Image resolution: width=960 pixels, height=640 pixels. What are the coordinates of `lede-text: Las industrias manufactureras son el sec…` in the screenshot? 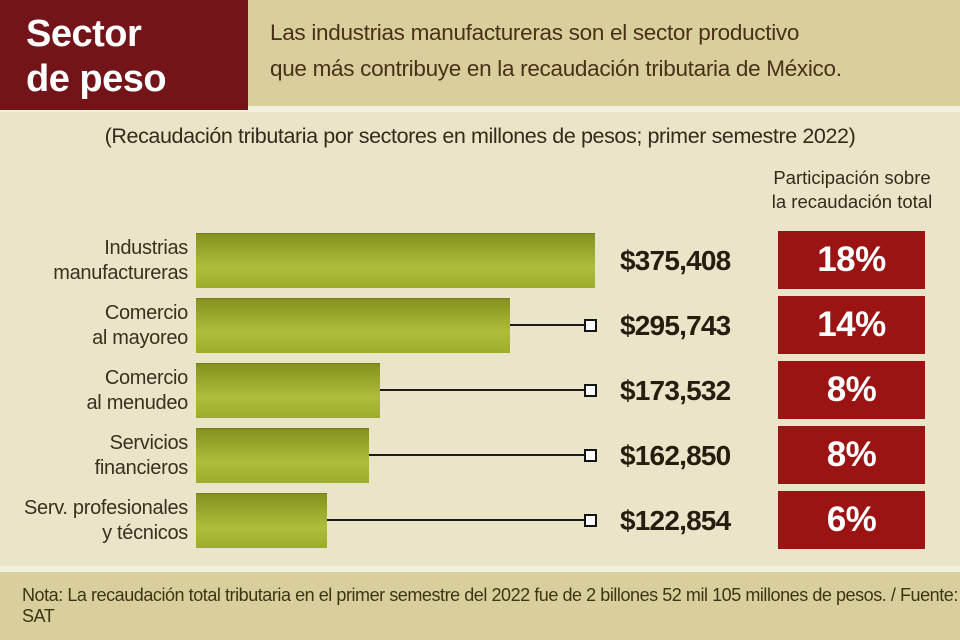 It's located at (610, 51).